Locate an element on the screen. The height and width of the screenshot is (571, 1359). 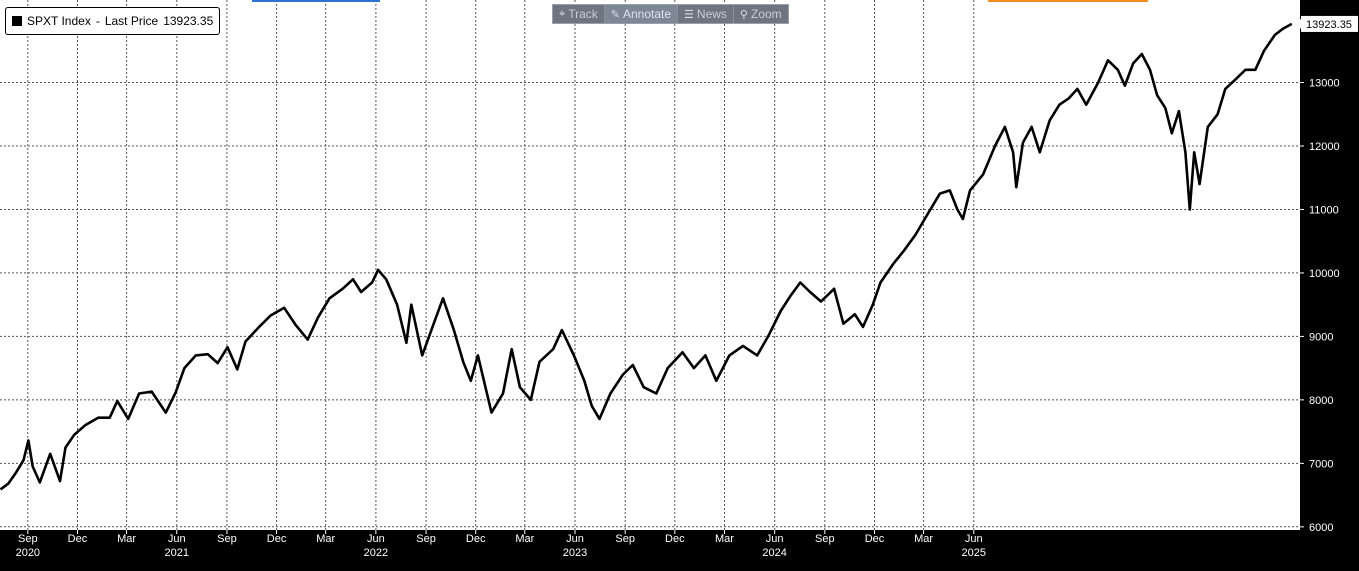
news-button: ☰ News is located at coordinates (706, 14).